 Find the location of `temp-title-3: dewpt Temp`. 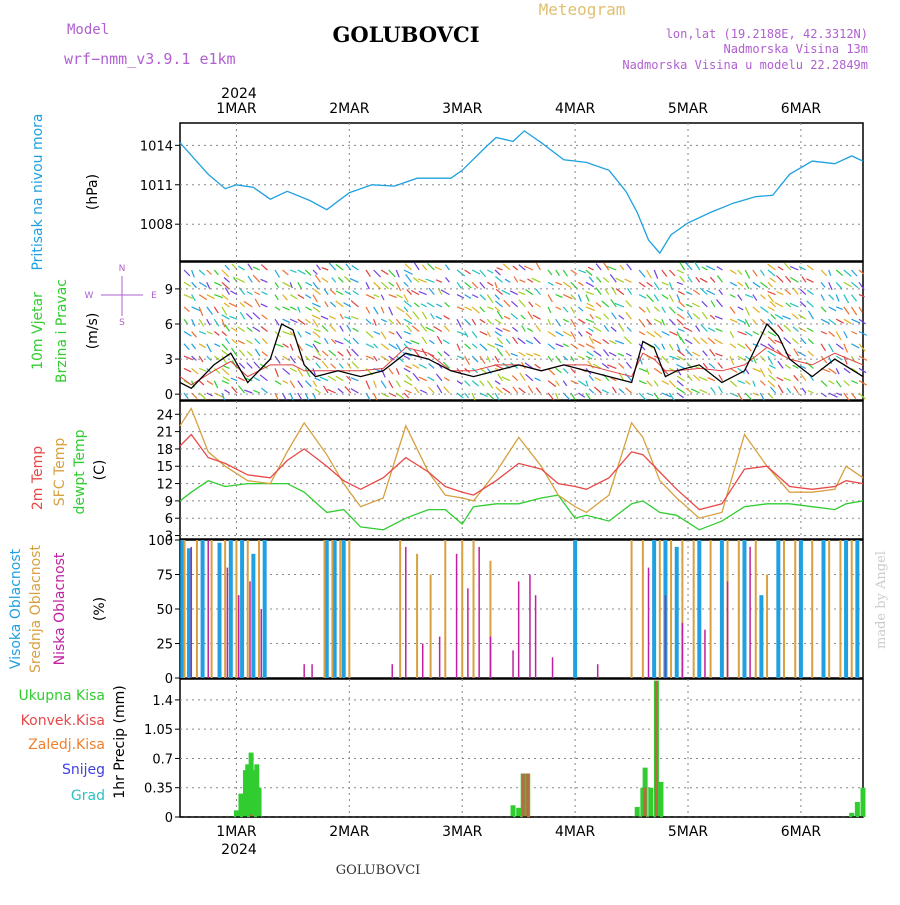

temp-title-3: dewpt Temp is located at coordinates (80, 471).